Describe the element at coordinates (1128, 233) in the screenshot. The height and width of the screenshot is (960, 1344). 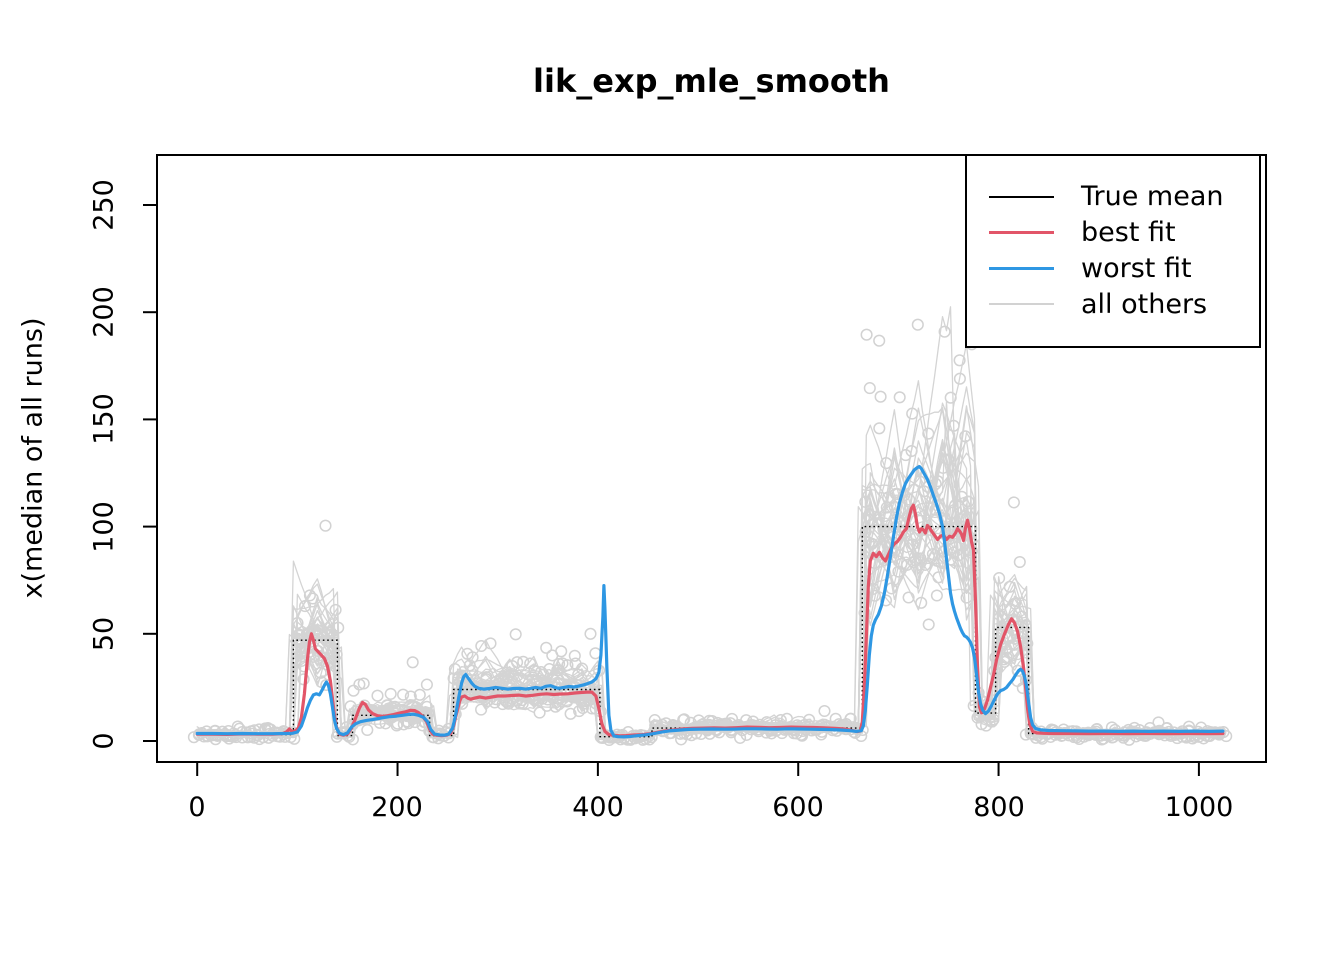
I see `legend-label-best-fit: best fit` at that location.